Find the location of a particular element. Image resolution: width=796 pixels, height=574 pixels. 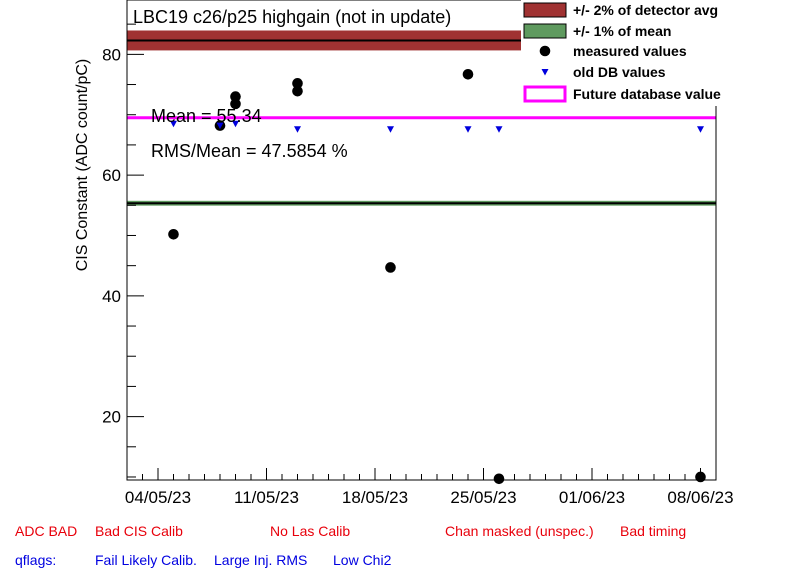

chart-title: LBC19 c26/p25 highgain (not in update) is located at coordinates (292, 17).